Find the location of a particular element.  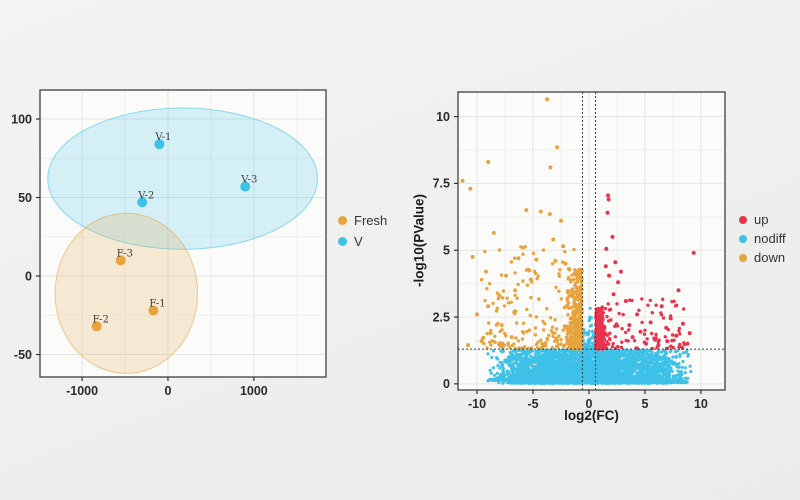

volcano-y-axis-title: -log10(PValue) is located at coordinates (419, 240).